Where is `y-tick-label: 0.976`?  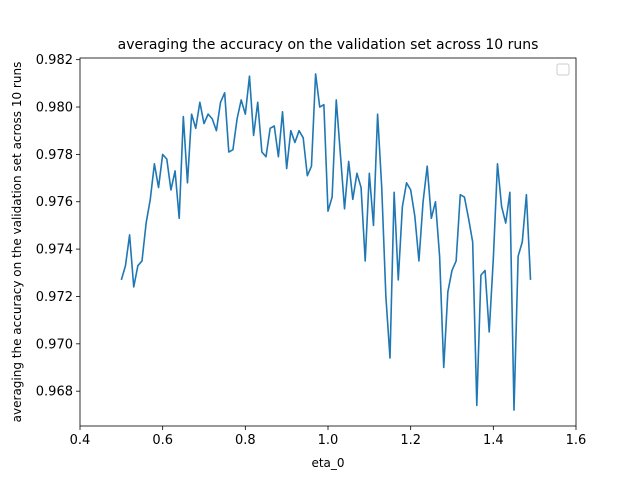 y-tick-label: 0.976 is located at coordinates (54, 202).